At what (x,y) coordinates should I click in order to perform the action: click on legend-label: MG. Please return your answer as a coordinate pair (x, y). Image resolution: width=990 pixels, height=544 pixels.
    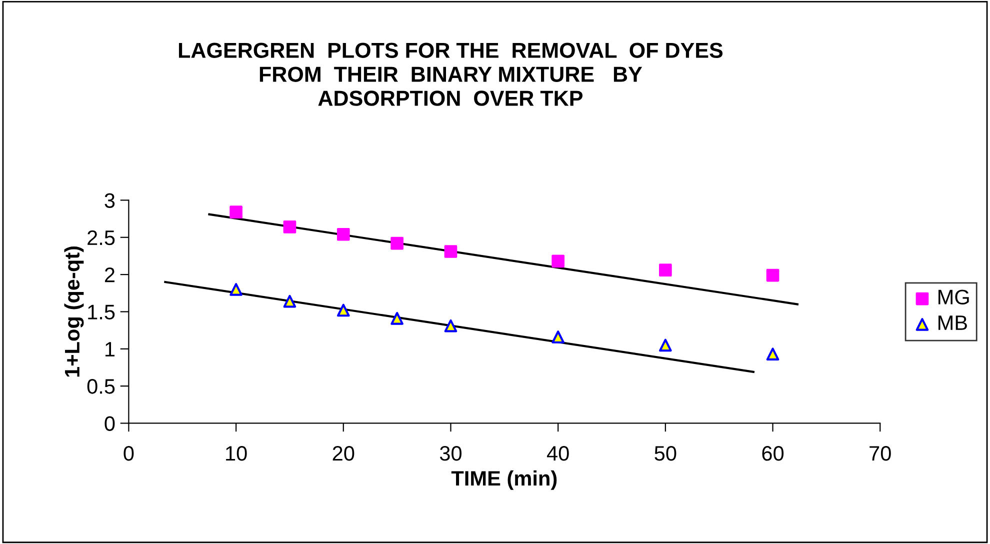
    Looking at the image, I should click on (953, 297).